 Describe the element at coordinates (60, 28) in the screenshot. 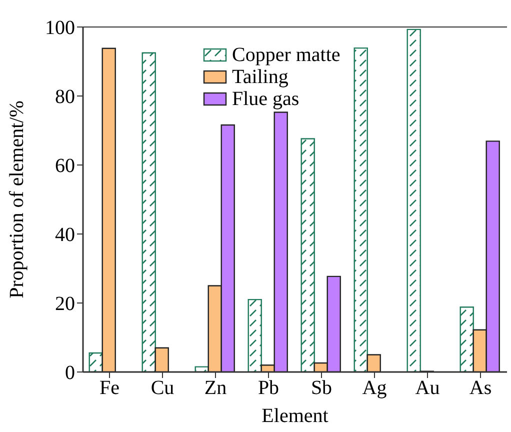

I see `y-tick-label: 100` at that location.